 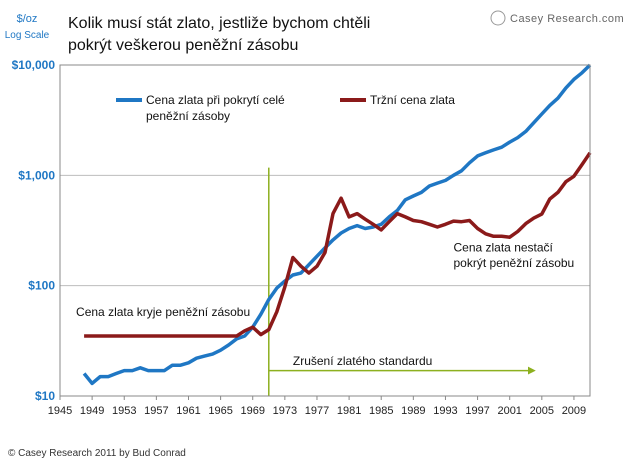 What do you see at coordinates (362, 361) in the screenshot?
I see `annotation-3: Zrušení zlatého standardu` at bounding box center [362, 361].